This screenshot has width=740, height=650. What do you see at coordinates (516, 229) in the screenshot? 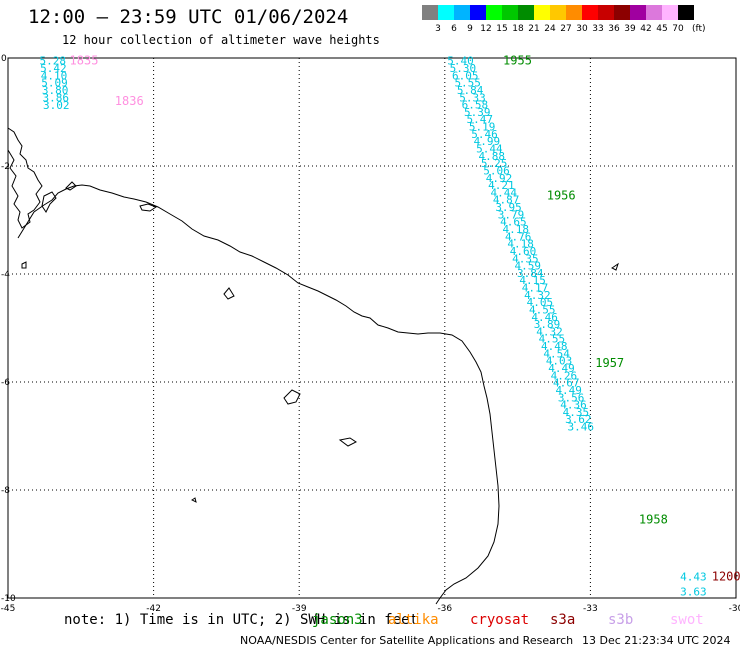
I see `wave-height-value: 4.18` at bounding box center [516, 229].